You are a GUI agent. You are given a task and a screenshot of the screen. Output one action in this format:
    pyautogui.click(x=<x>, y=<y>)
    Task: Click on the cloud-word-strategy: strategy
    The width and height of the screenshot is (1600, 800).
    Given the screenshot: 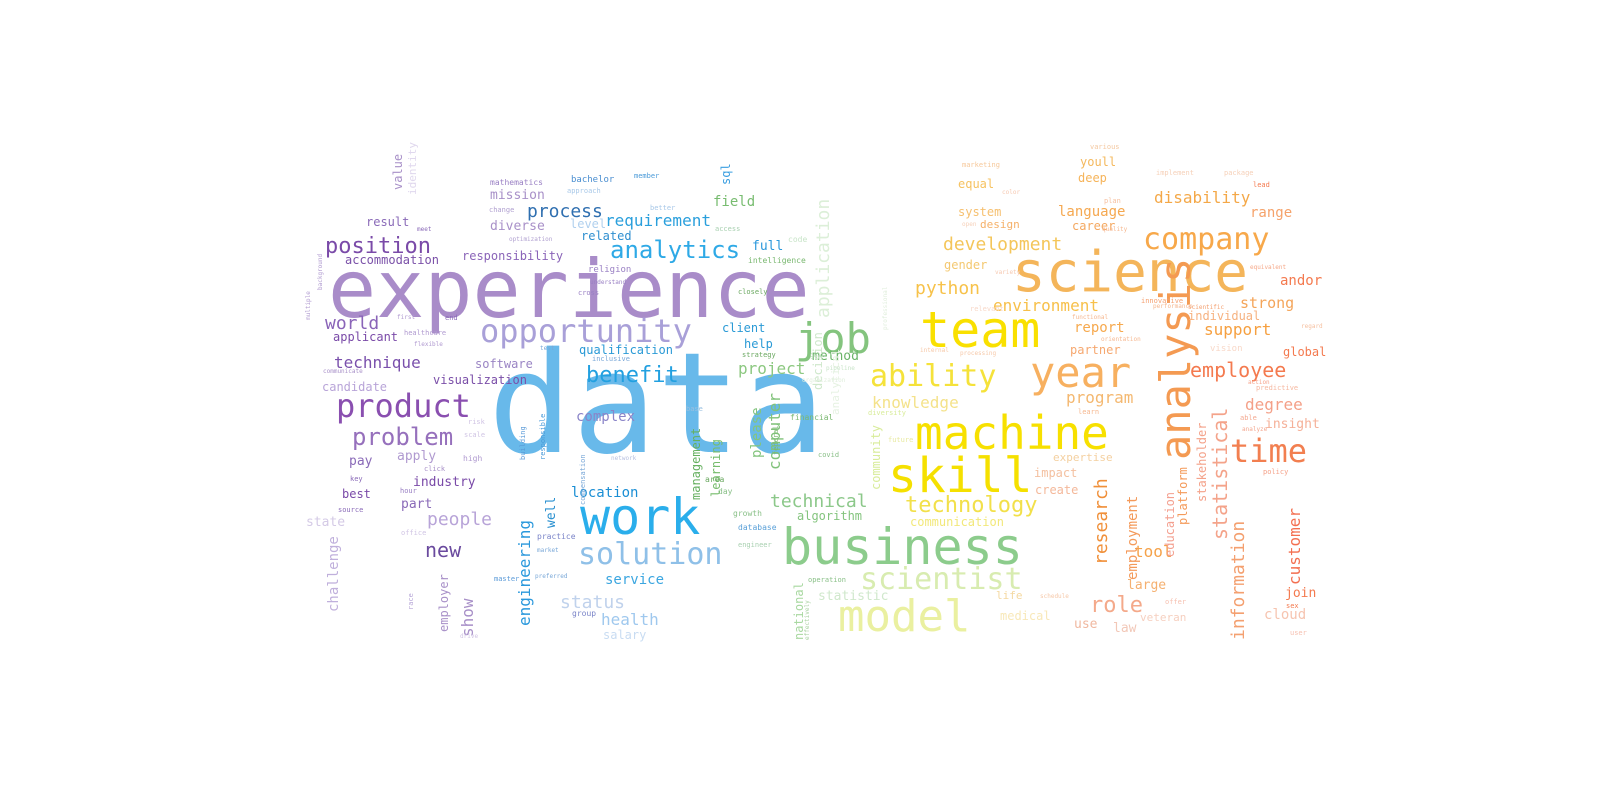 What is the action you would take?
    pyautogui.click(x=759, y=355)
    